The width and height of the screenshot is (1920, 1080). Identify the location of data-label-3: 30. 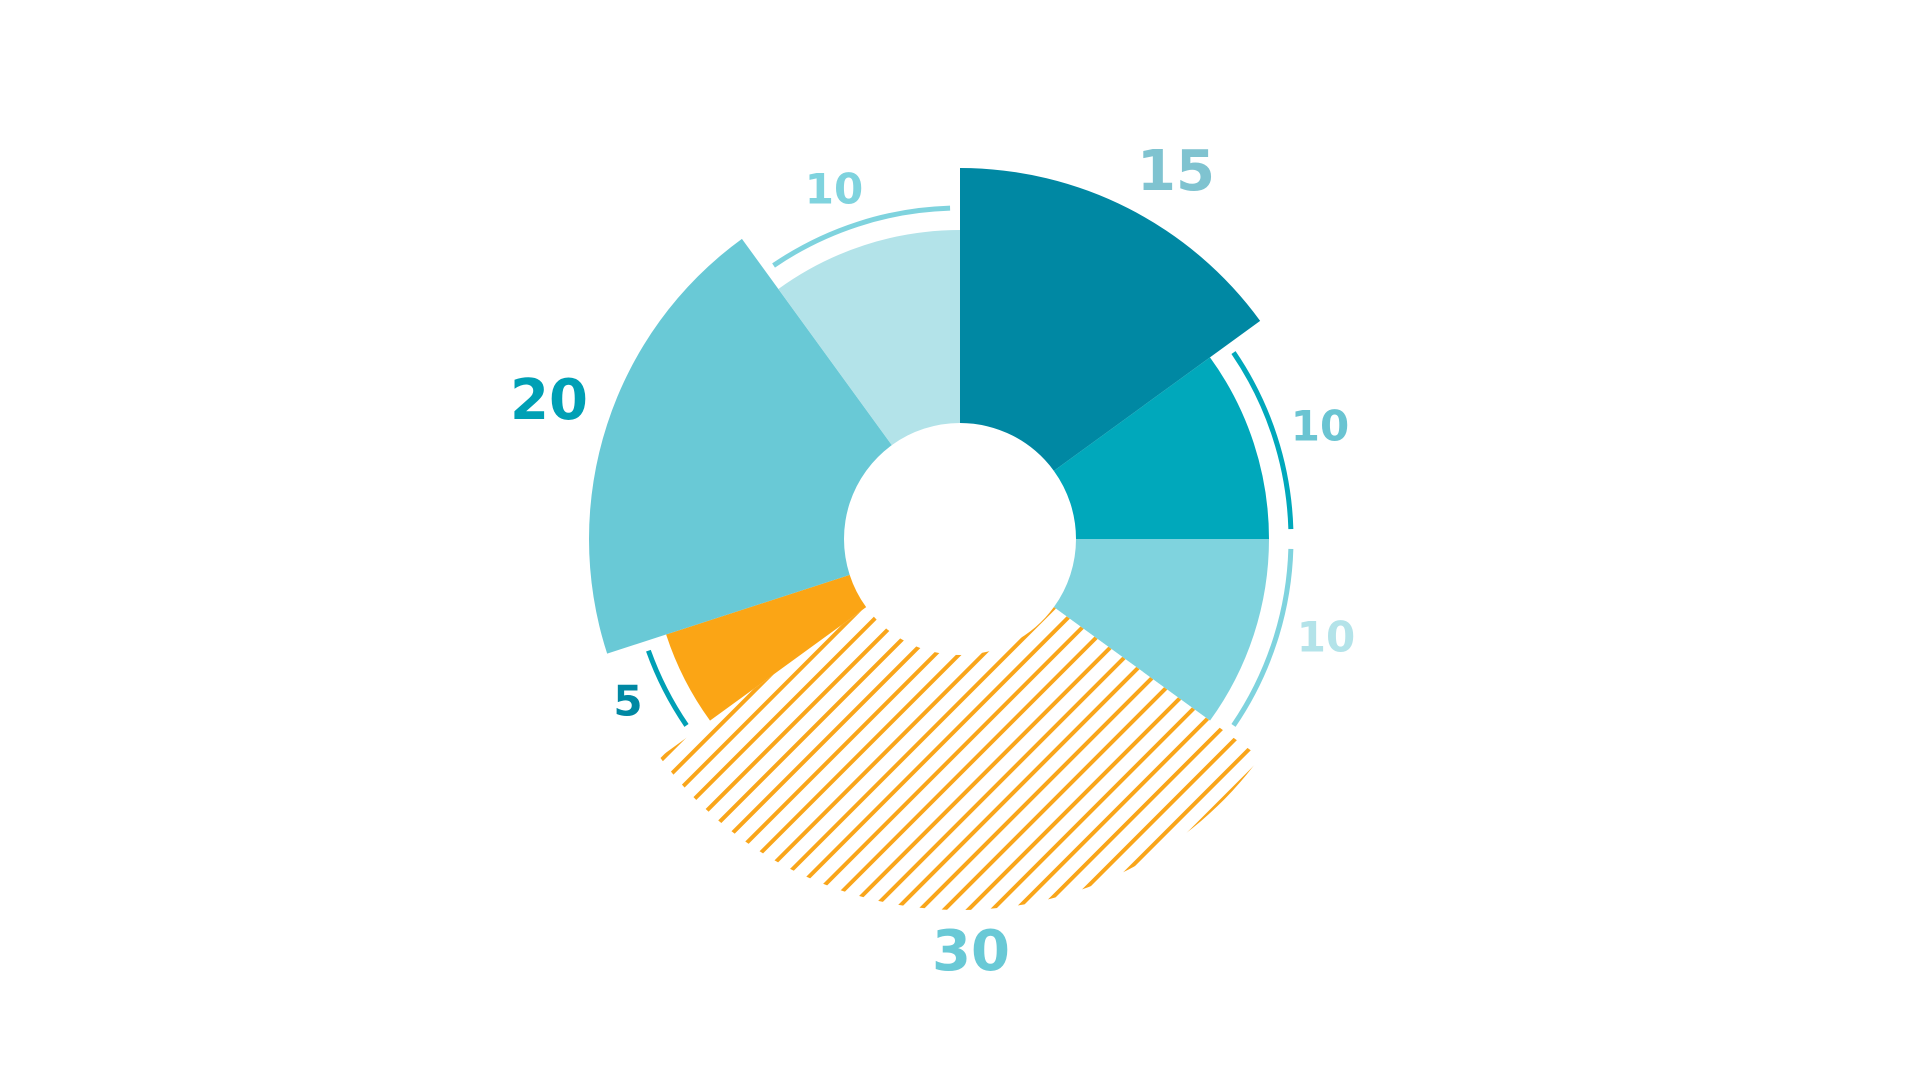
(971, 951).